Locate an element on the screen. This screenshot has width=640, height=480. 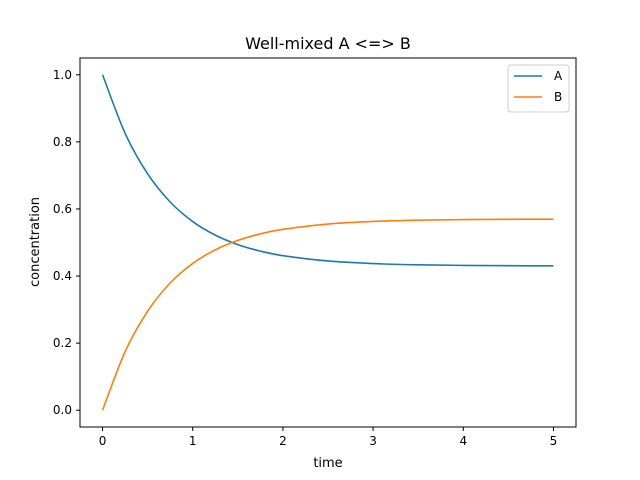
x-axis-label: time is located at coordinates (327, 463).